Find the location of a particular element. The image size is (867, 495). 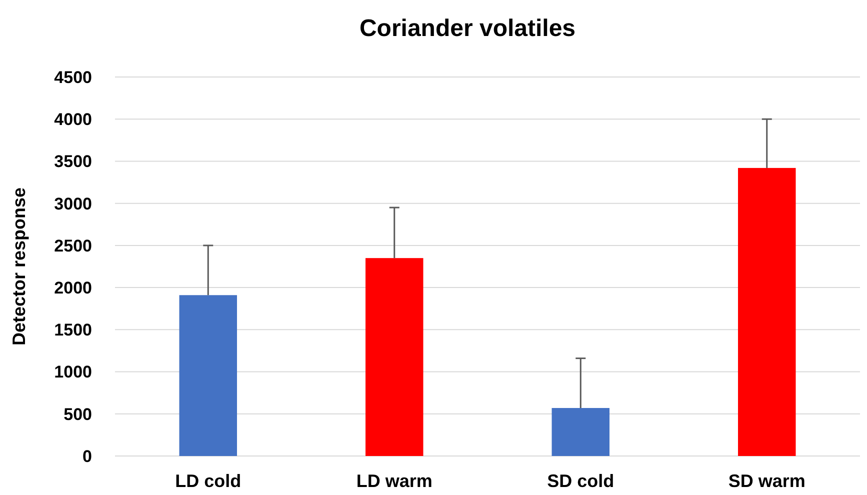

y-axis-title: Detector response is located at coordinates (19, 266).